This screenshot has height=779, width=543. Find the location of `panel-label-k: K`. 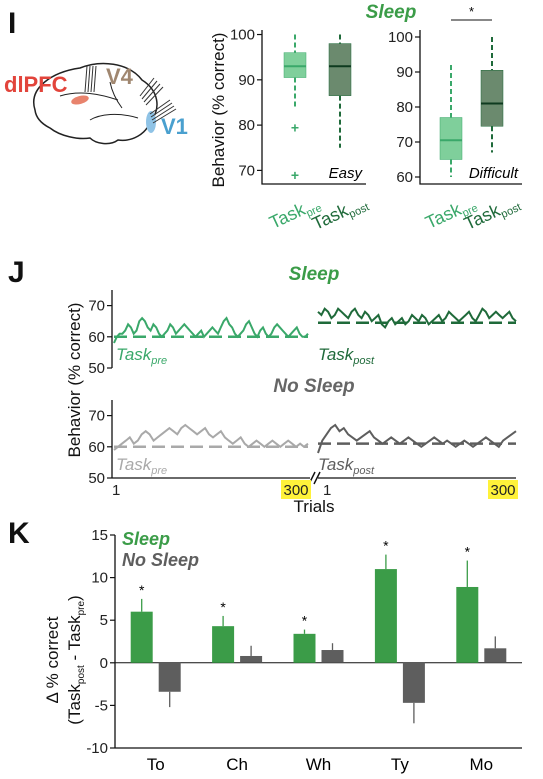

panel-label-k: K is located at coordinates (19, 533).